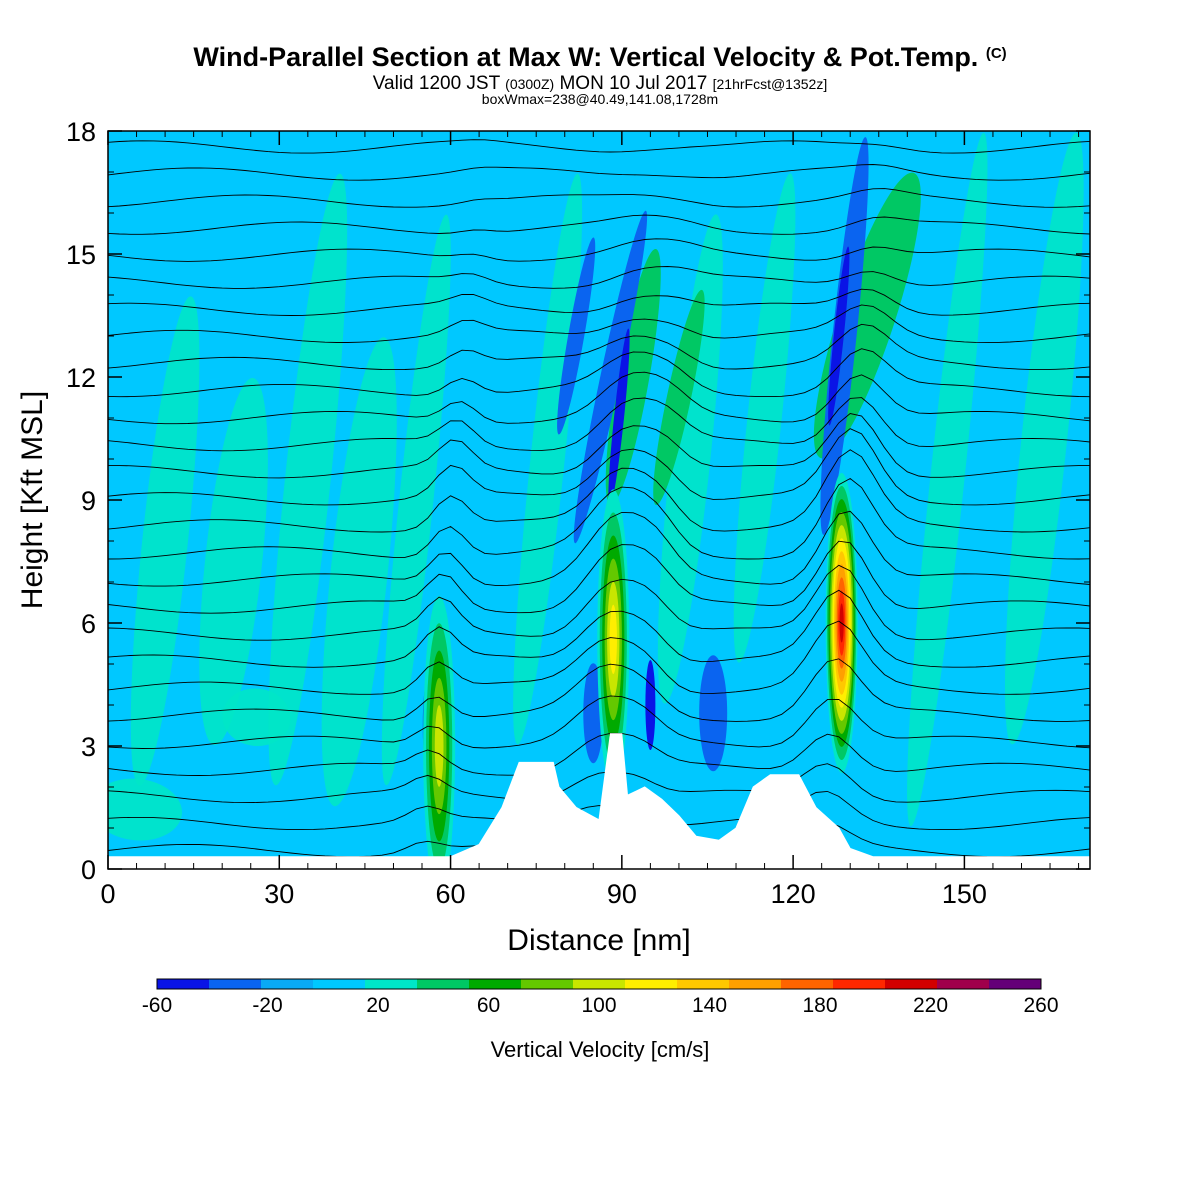 The height and width of the screenshot is (1200, 1200). What do you see at coordinates (488, 1005) in the screenshot?
I see `colorbar-label-60: 60` at bounding box center [488, 1005].